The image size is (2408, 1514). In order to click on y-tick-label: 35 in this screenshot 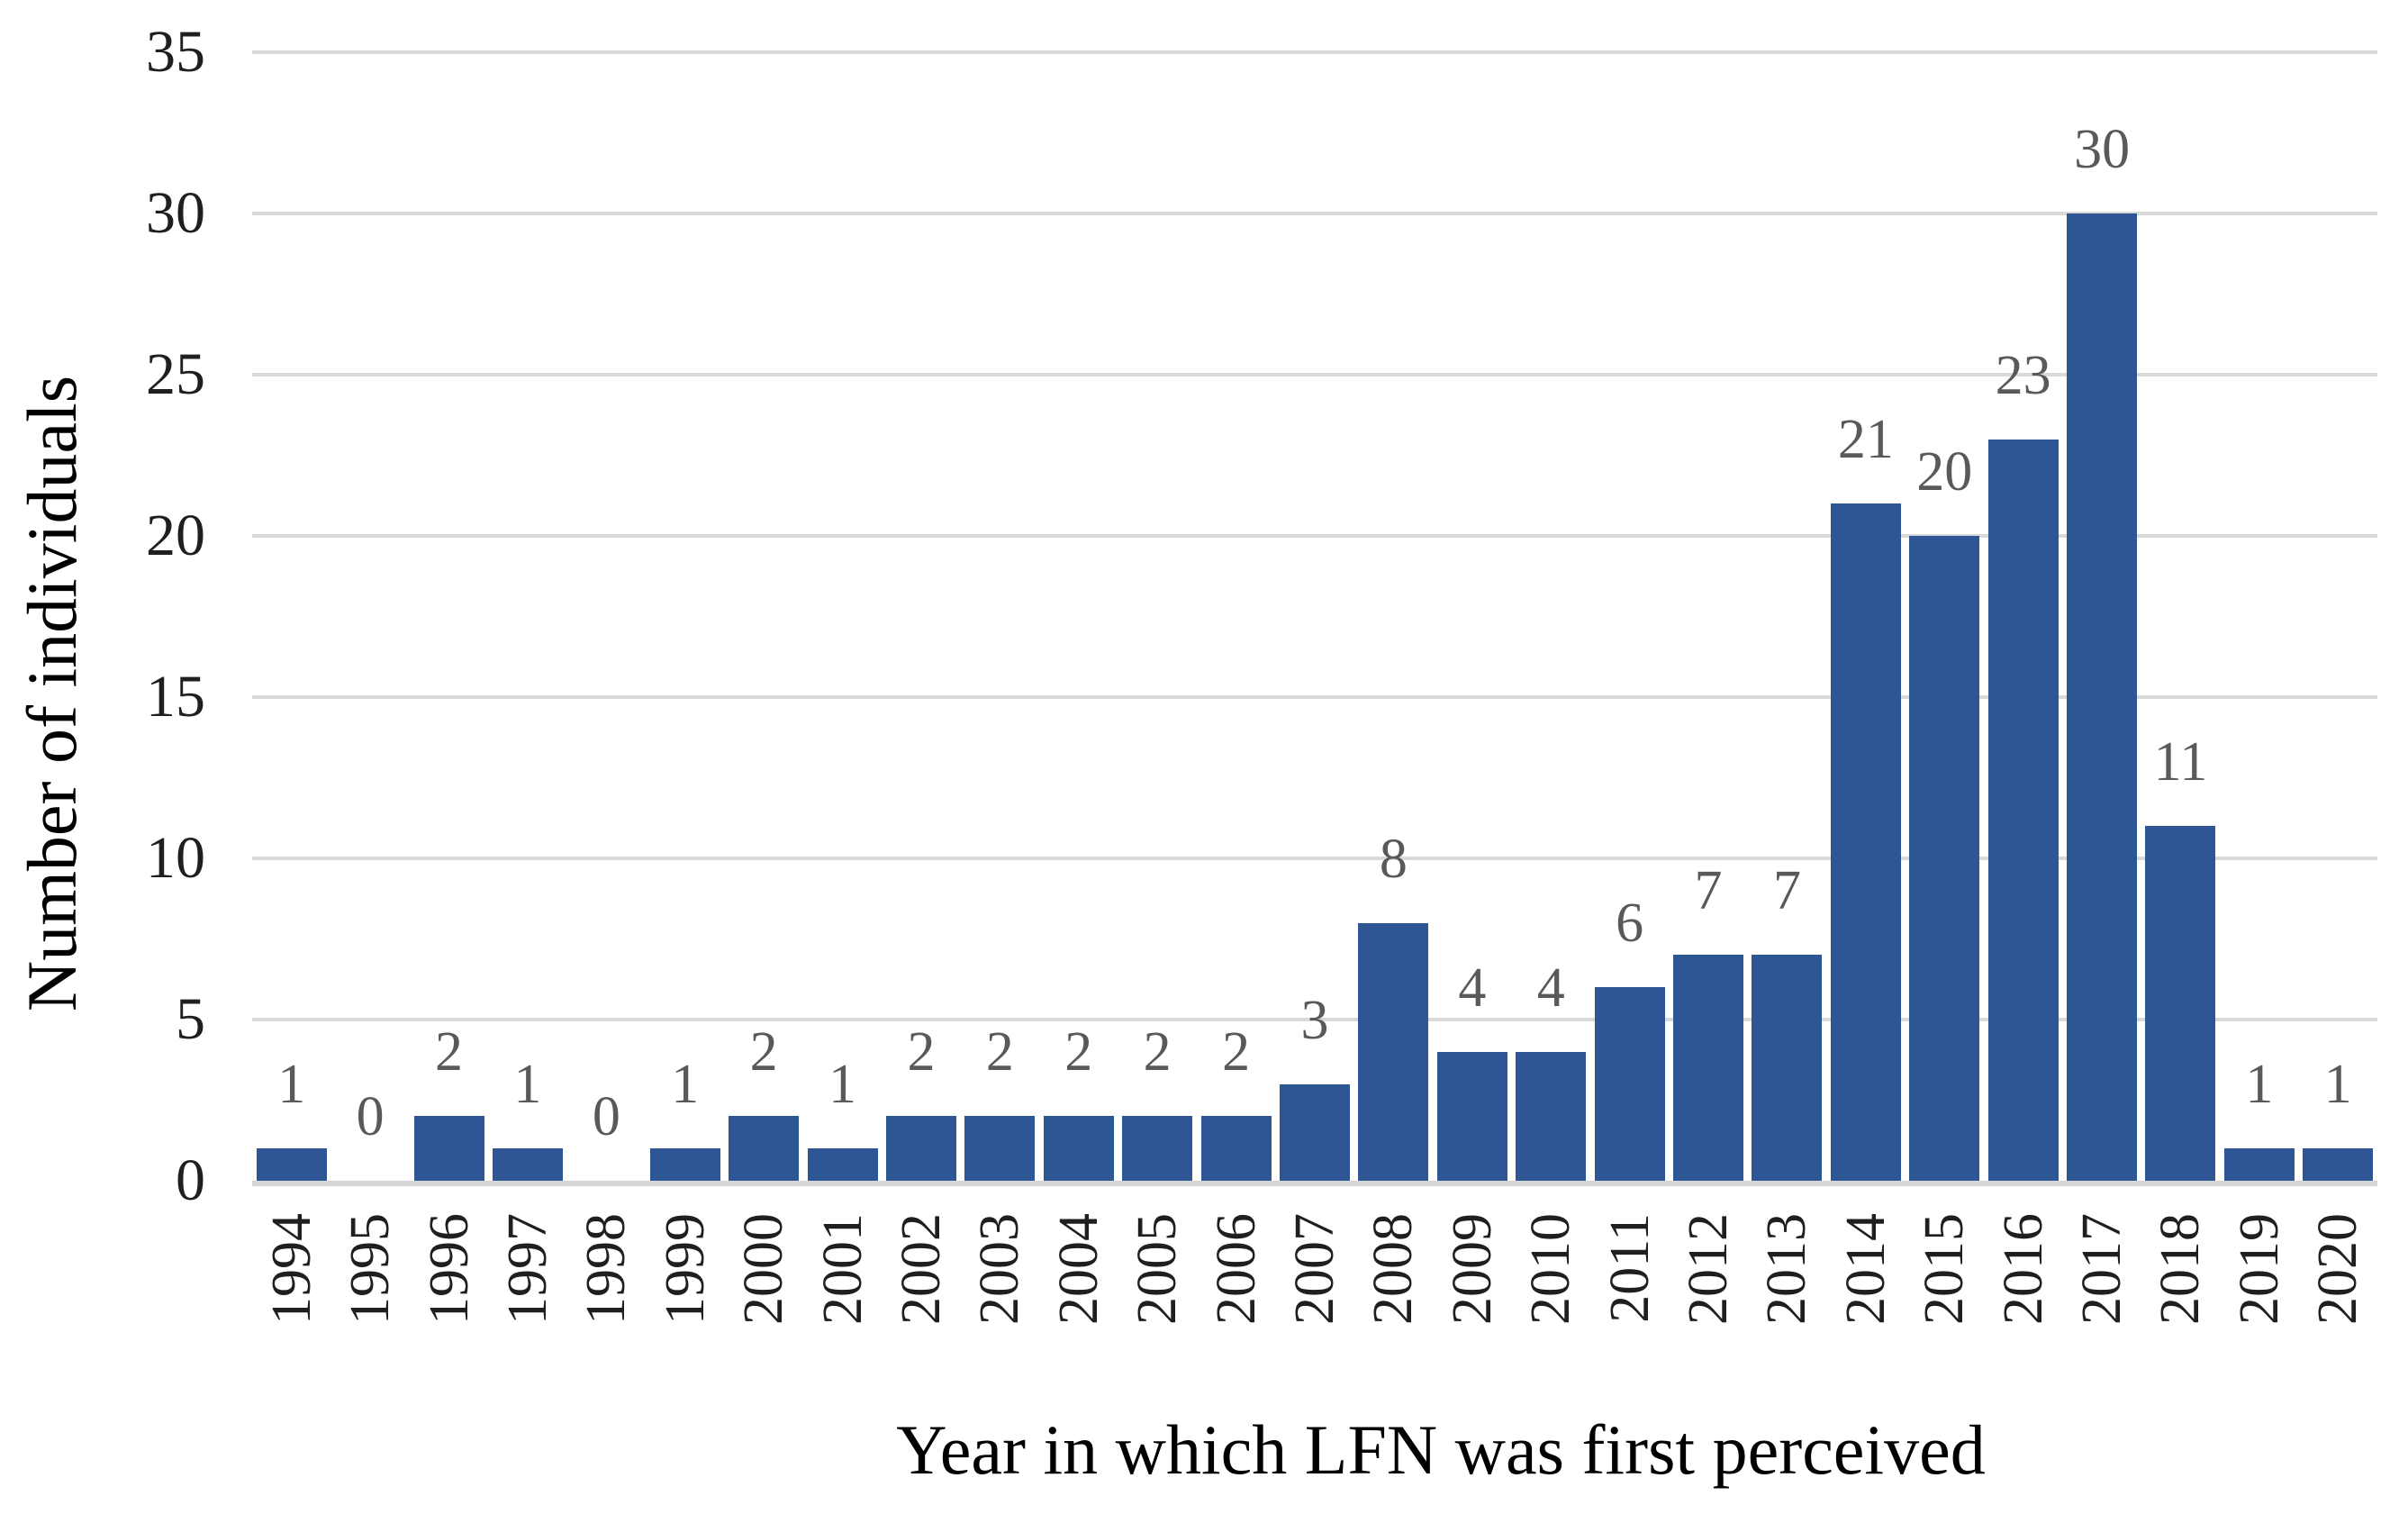, I will do `click(175, 52)`.